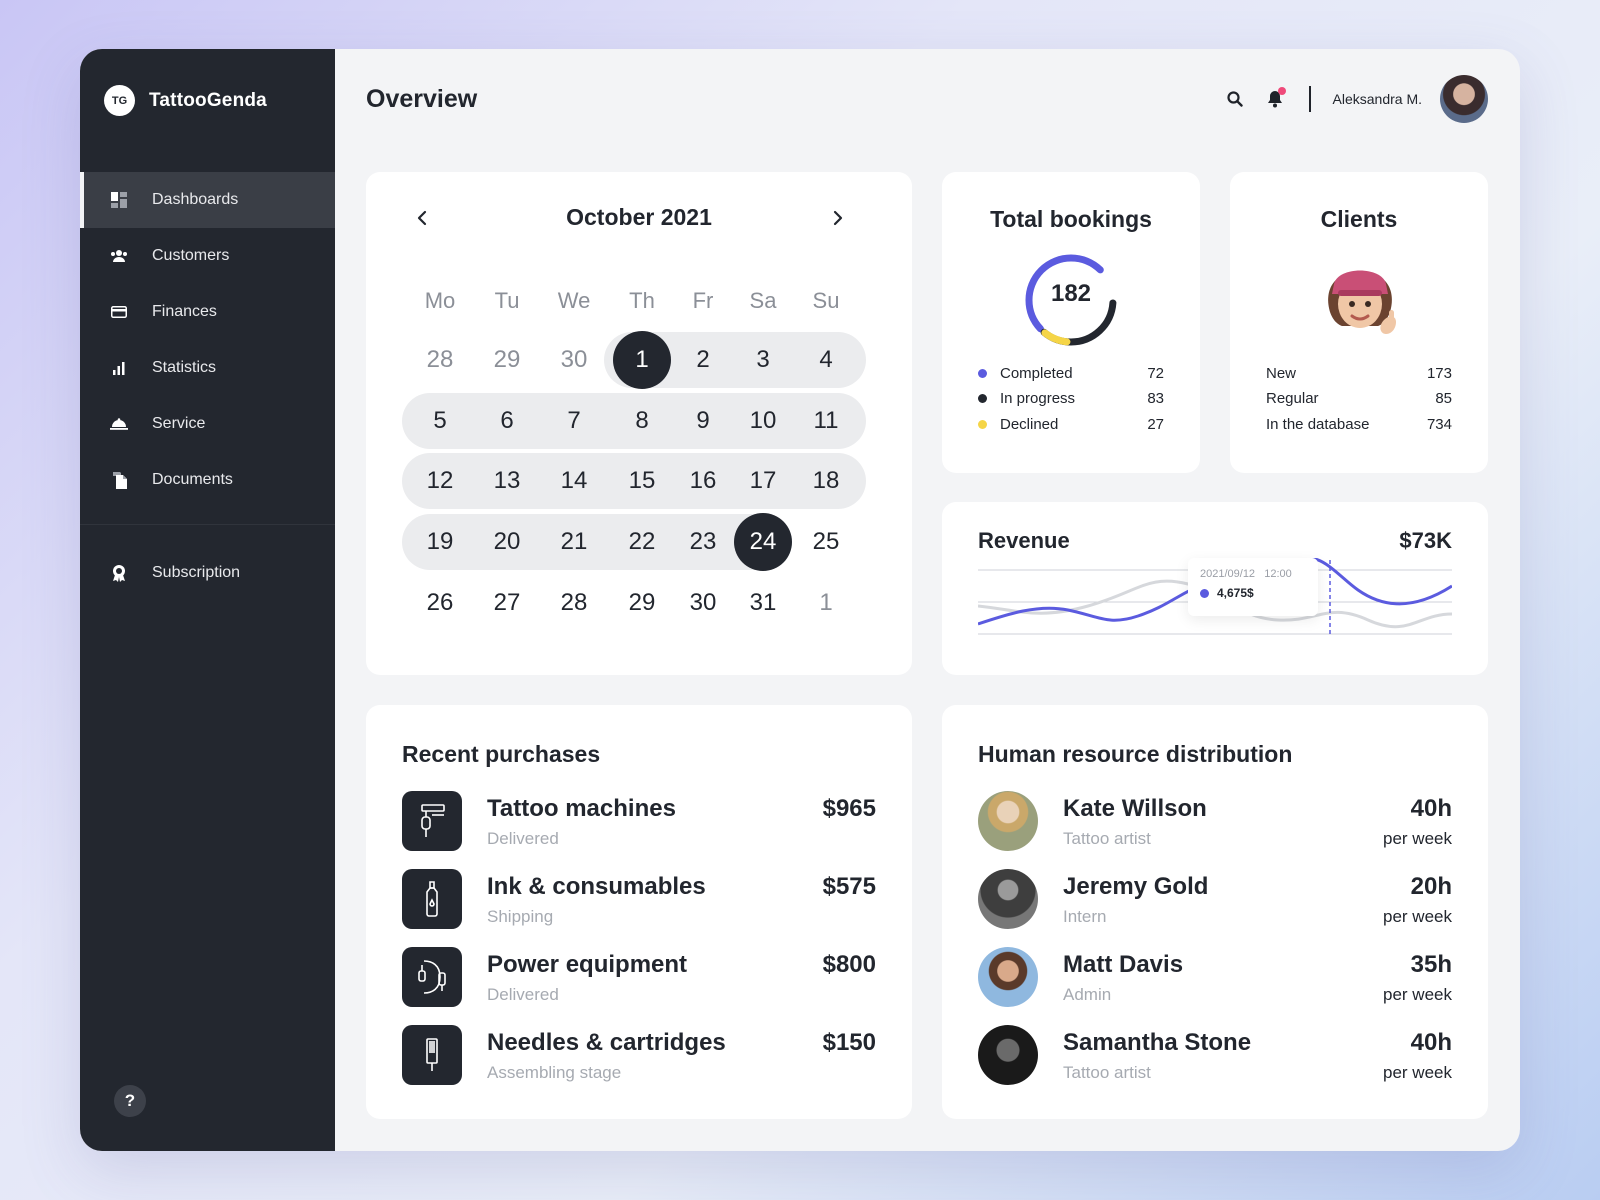  I want to click on calendar-day: 27, so click(507, 602).